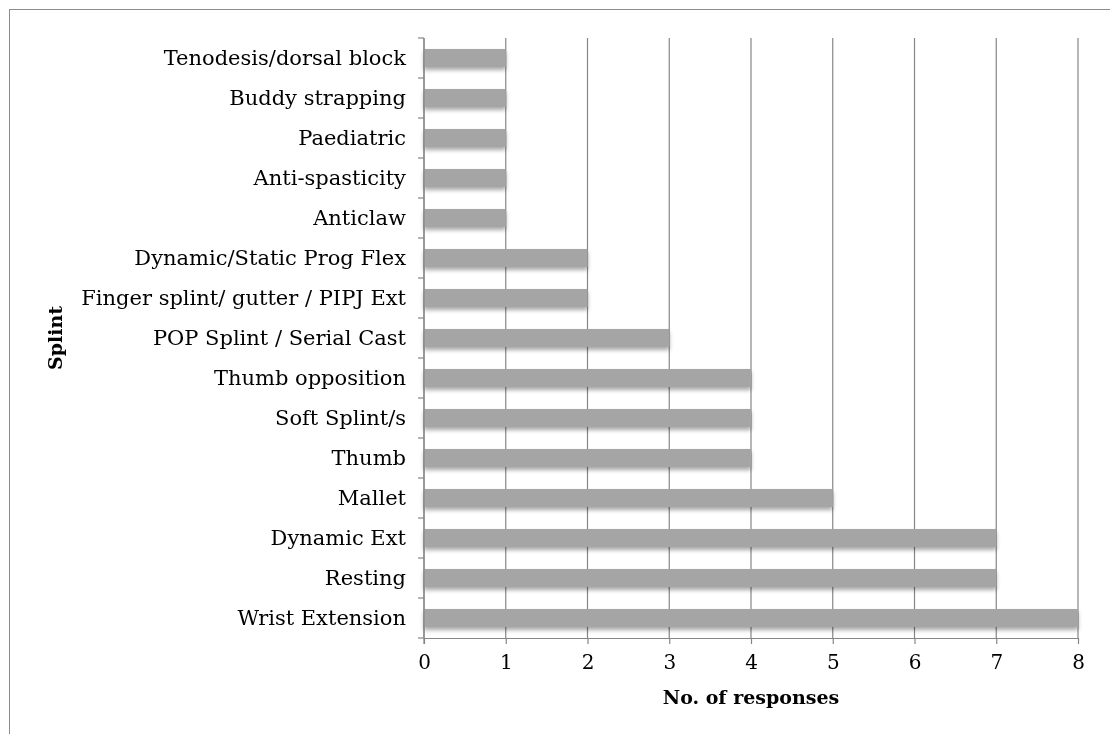 The image size is (1110, 734). Describe the element at coordinates (309, 377) in the screenshot. I see `y-tick-label: Thumb opposition` at that location.